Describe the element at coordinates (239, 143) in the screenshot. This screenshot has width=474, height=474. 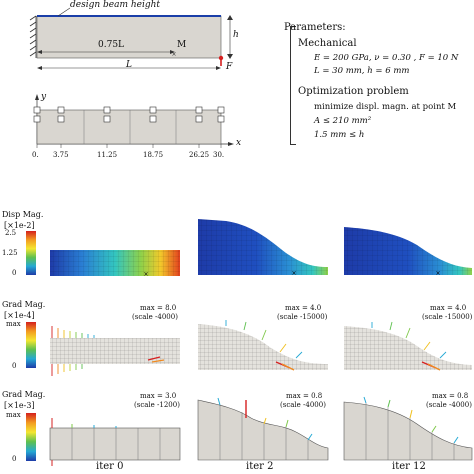
I see `x-axis-label: x` at that location.